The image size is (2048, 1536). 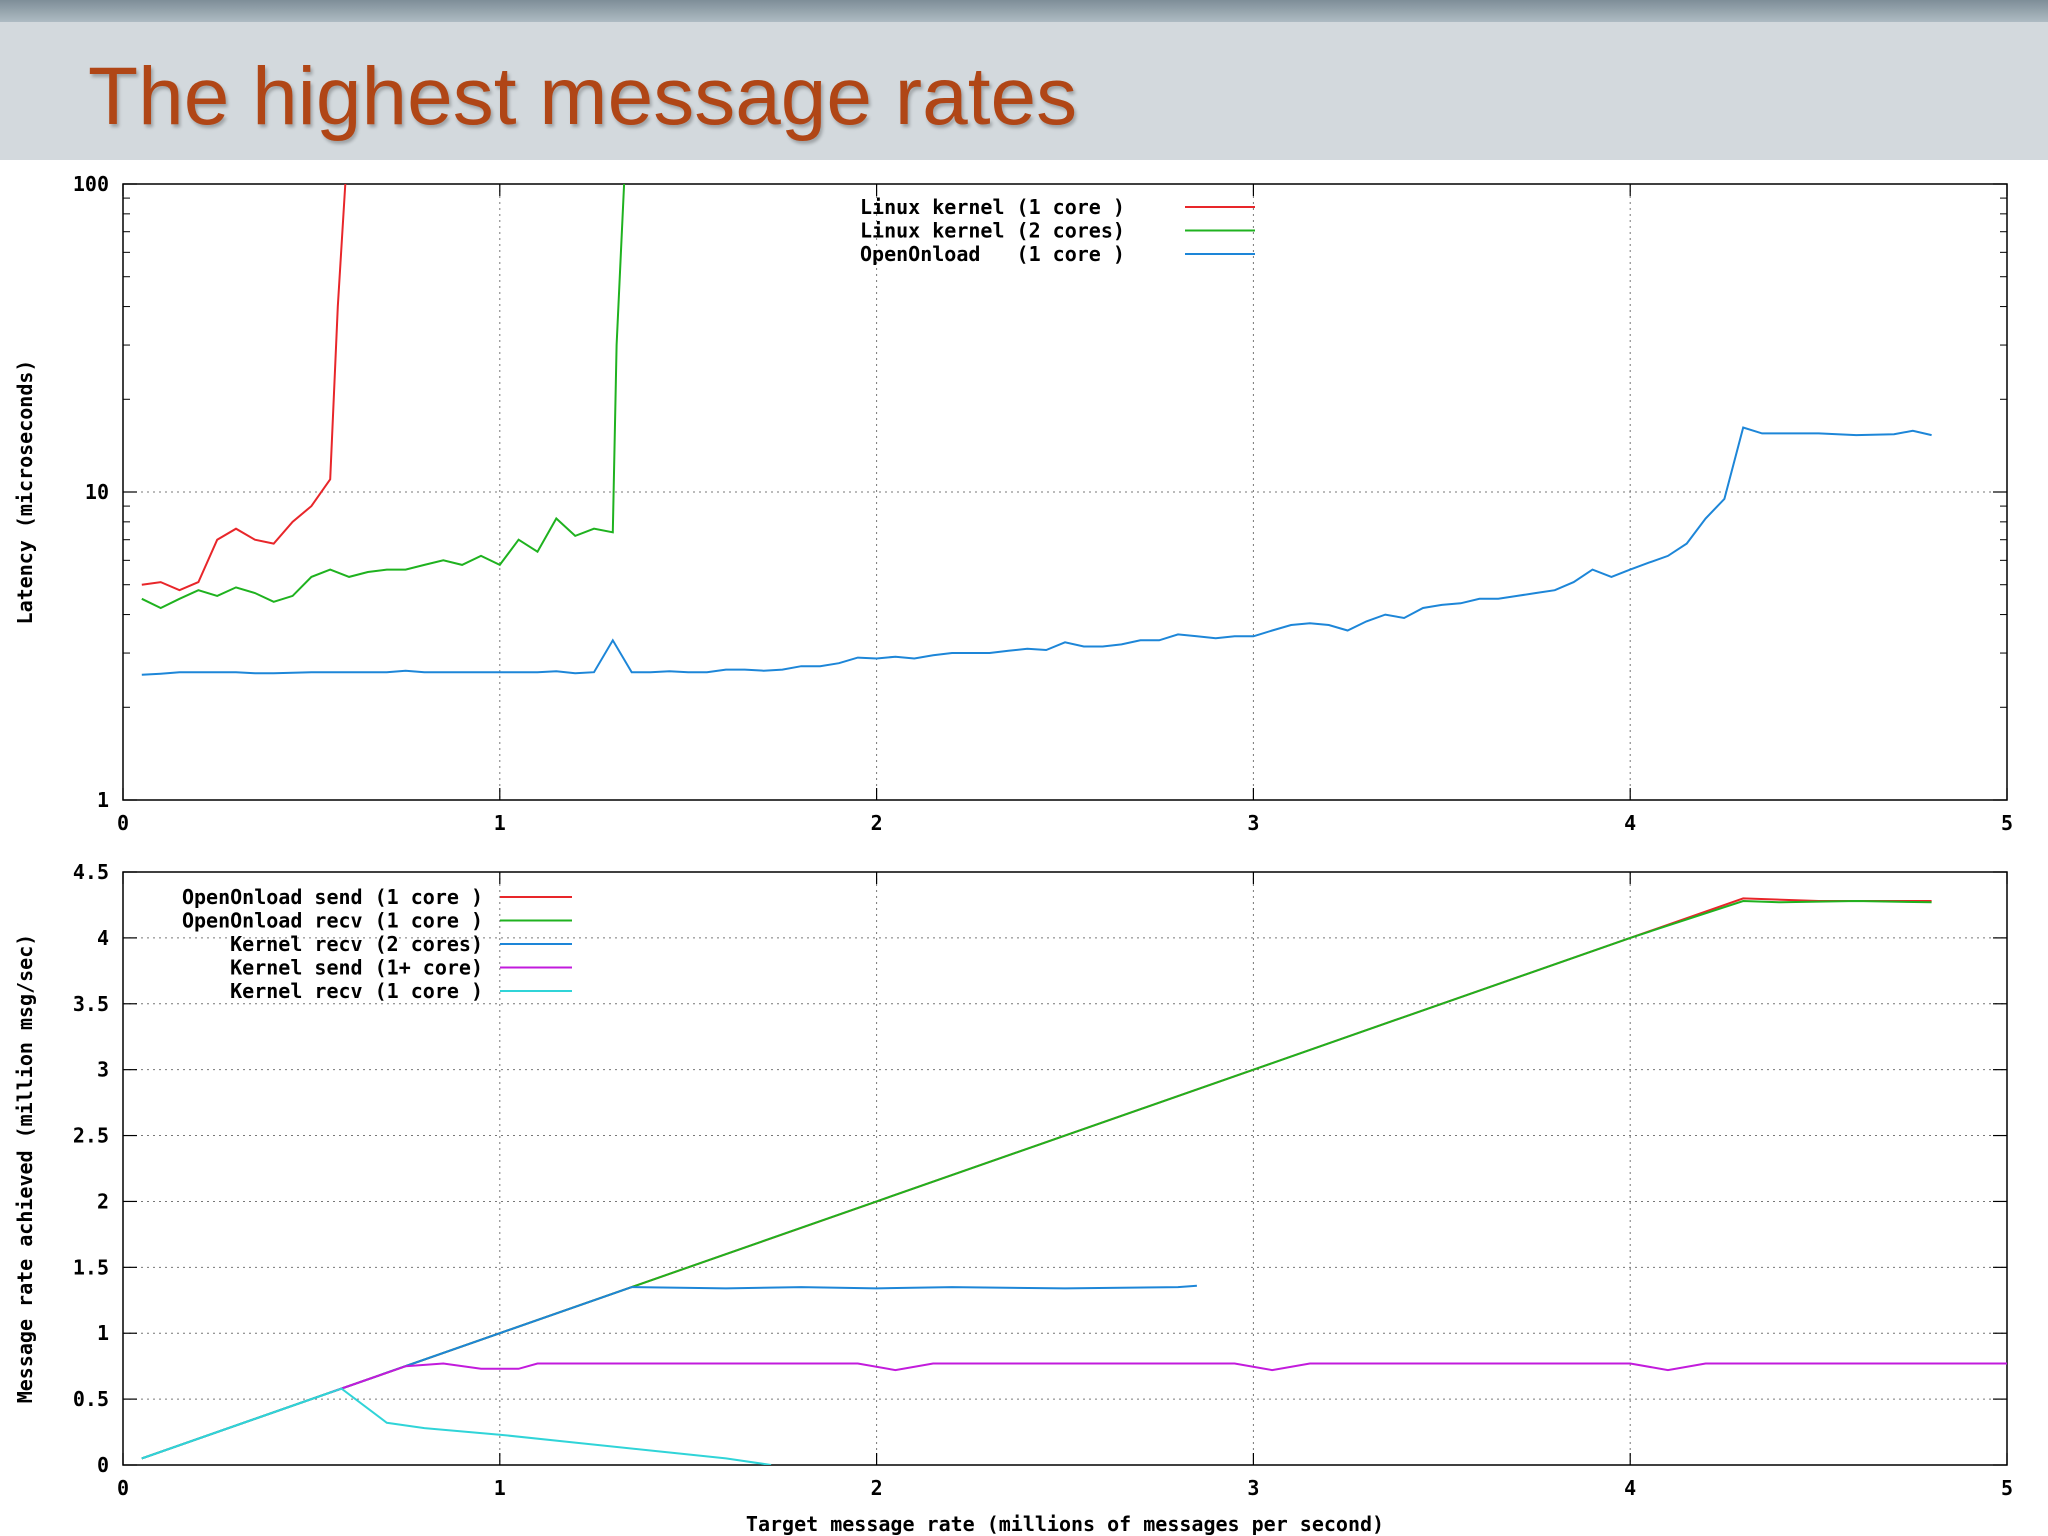 What do you see at coordinates (1630, 1488) in the screenshot?
I see `chart2-x-tick-label: 4` at bounding box center [1630, 1488].